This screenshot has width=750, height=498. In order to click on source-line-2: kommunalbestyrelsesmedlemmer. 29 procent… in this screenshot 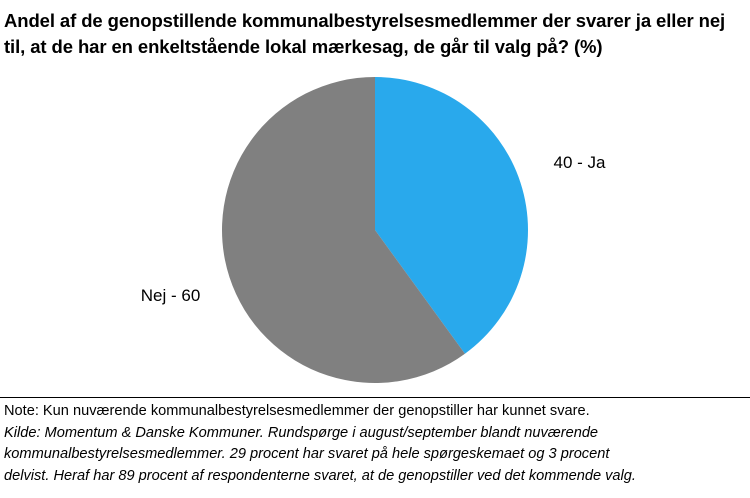, I will do `click(307, 454)`.